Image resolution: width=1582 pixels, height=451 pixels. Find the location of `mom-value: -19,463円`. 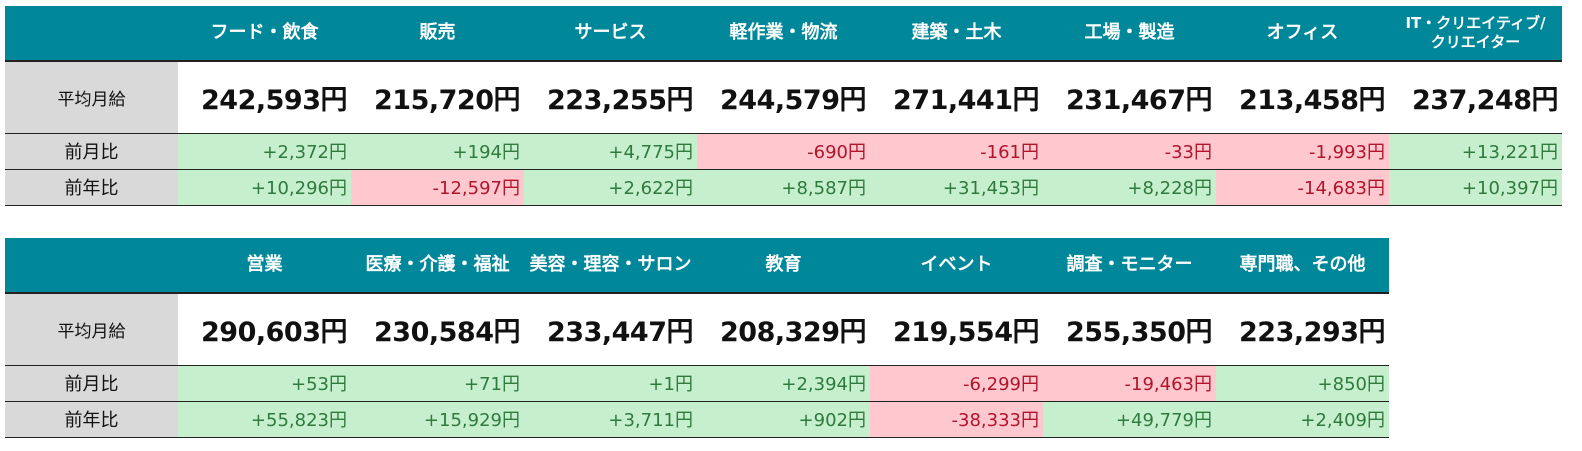

mom-value: -19,463円 is located at coordinates (1129, 382).